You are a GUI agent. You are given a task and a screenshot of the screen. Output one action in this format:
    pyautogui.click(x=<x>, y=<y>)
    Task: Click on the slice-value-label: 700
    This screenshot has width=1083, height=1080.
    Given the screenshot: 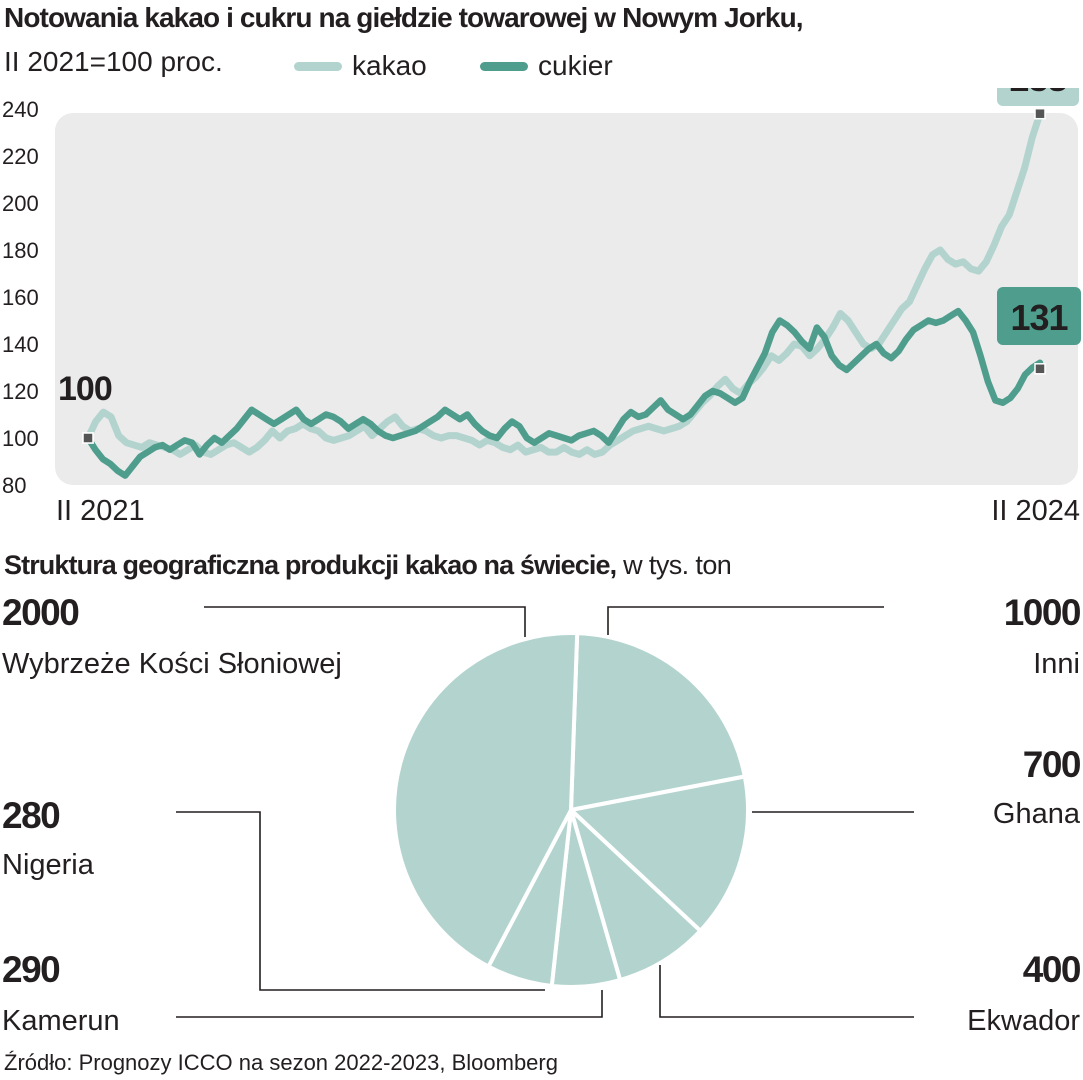 What is the action you would take?
    pyautogui.click(x=1052, y=764)
    